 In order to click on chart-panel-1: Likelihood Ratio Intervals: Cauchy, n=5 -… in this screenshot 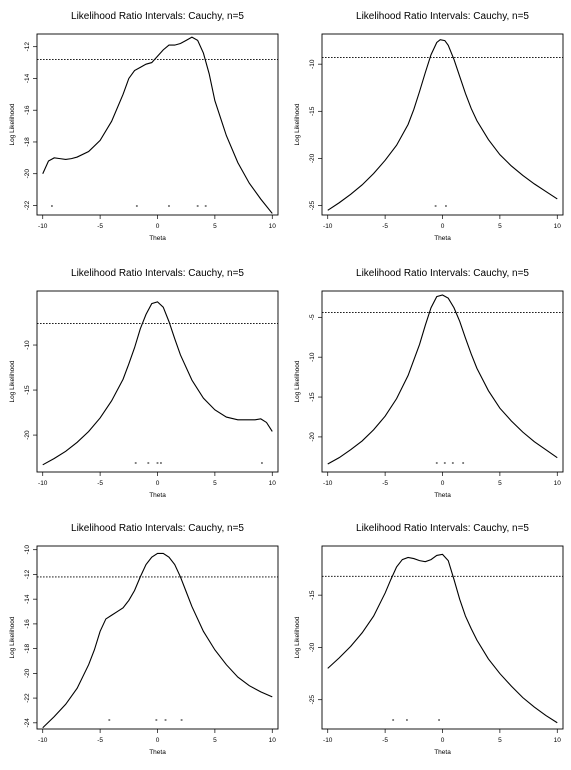, I will do `click(144, 126)`.